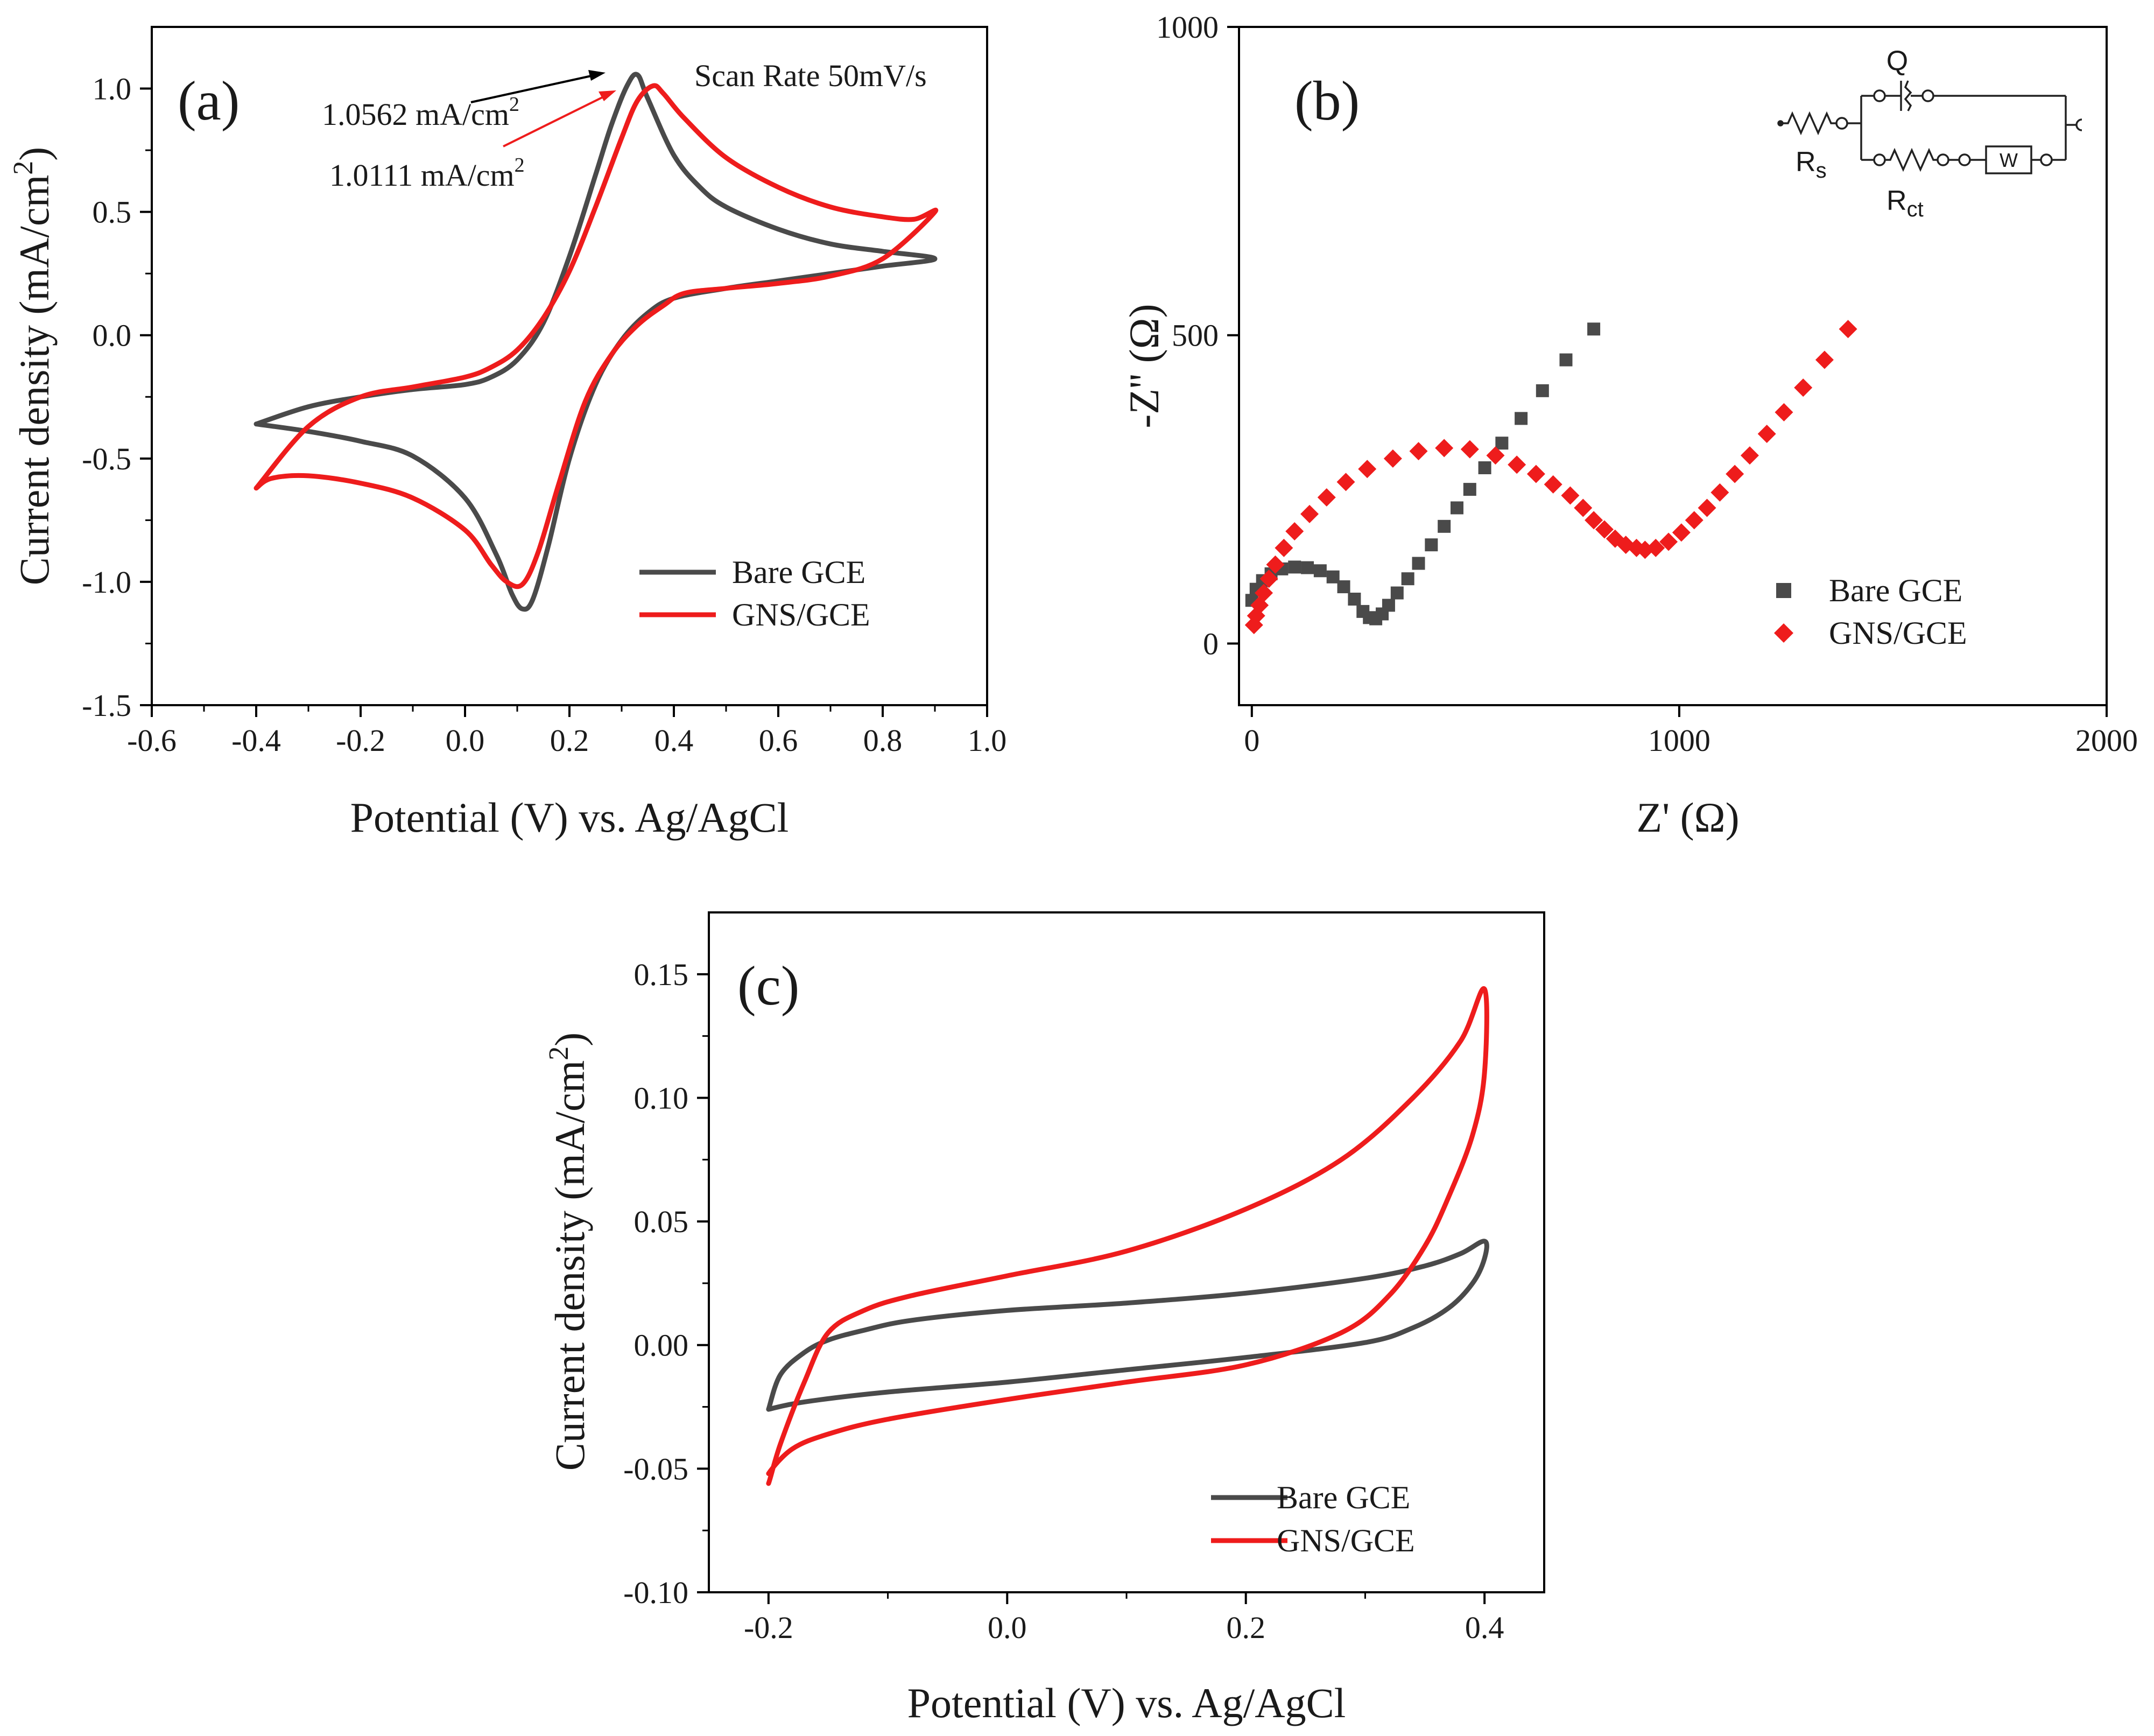 This screenshot has height=1736, width=2154. I want to click on panel-a-legend-bare: Bare GCE, so click(798, 572).